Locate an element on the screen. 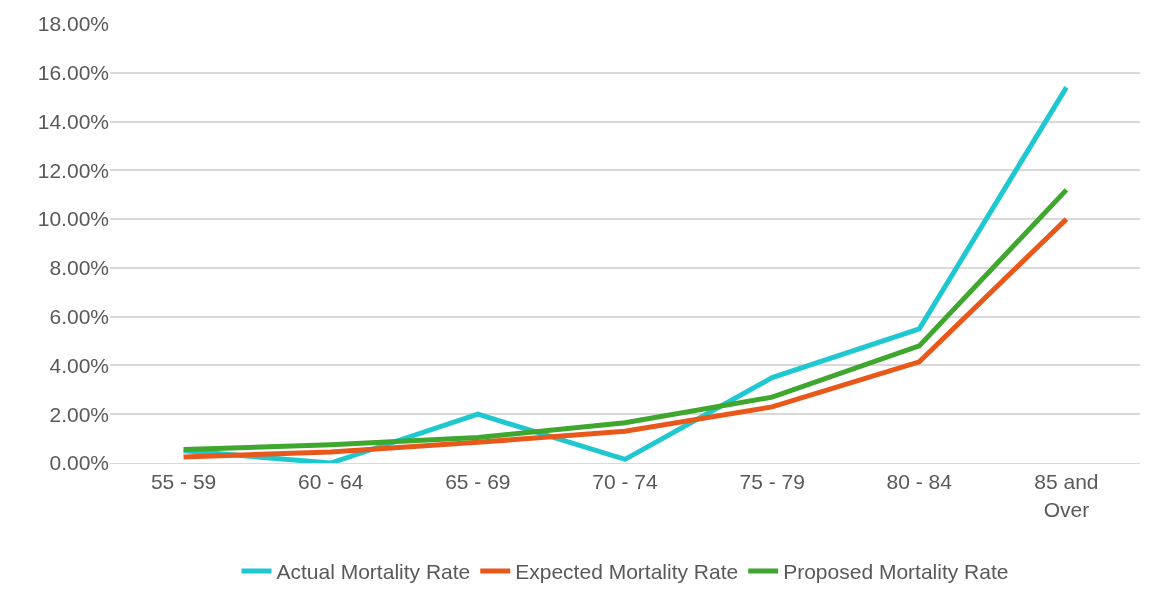  legend-label: Actual Mortality Rate is located at coordinates (373, 572).